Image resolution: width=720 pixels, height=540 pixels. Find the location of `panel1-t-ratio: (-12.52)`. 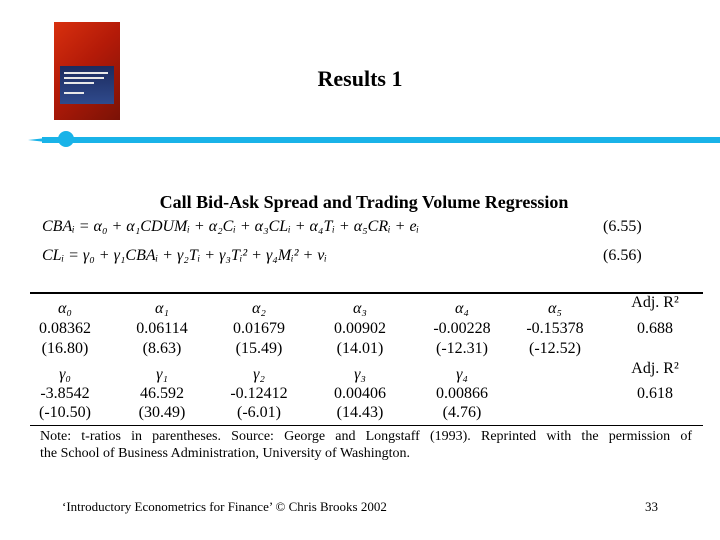

panel1-t-ratio: (-12.52) is located at coordinates (555, 348).